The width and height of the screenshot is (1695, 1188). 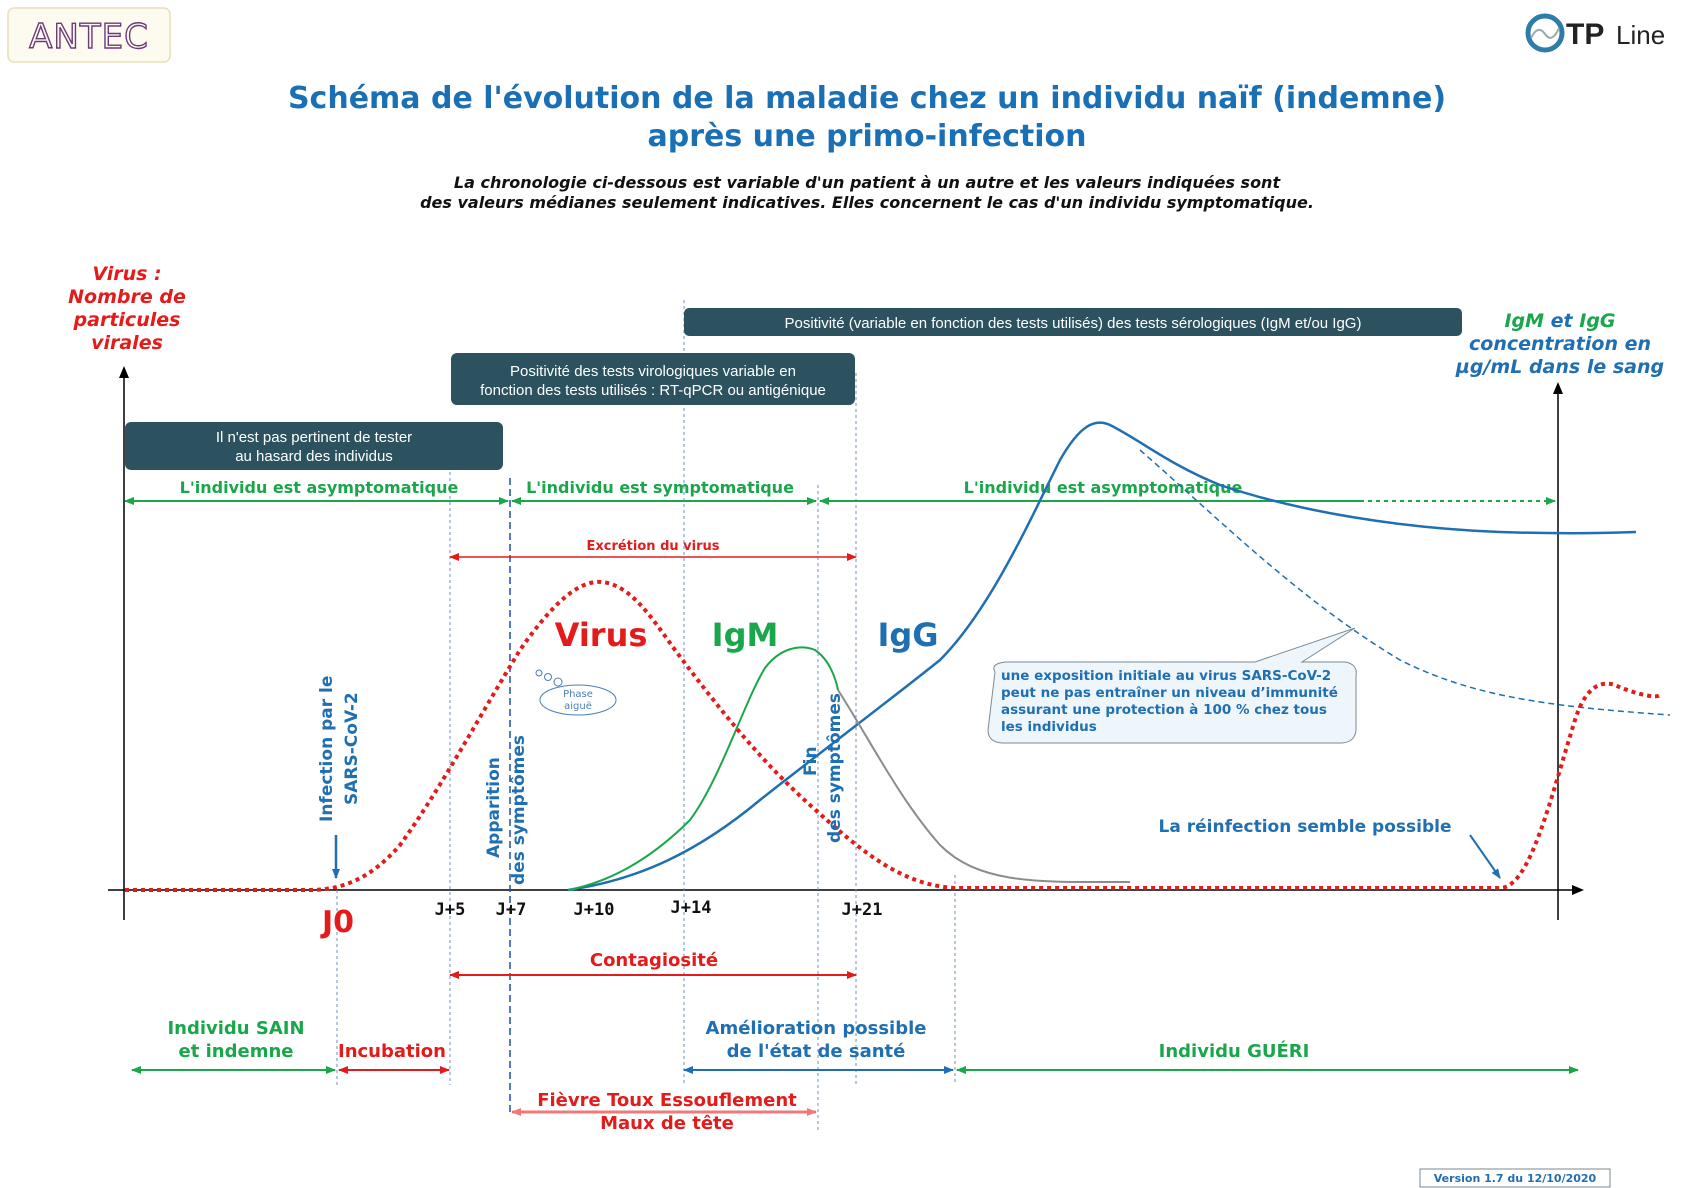 I want to click on phase-asymptomatic-2: L'individu est asymptomatique, so click(x=1103, y=487).